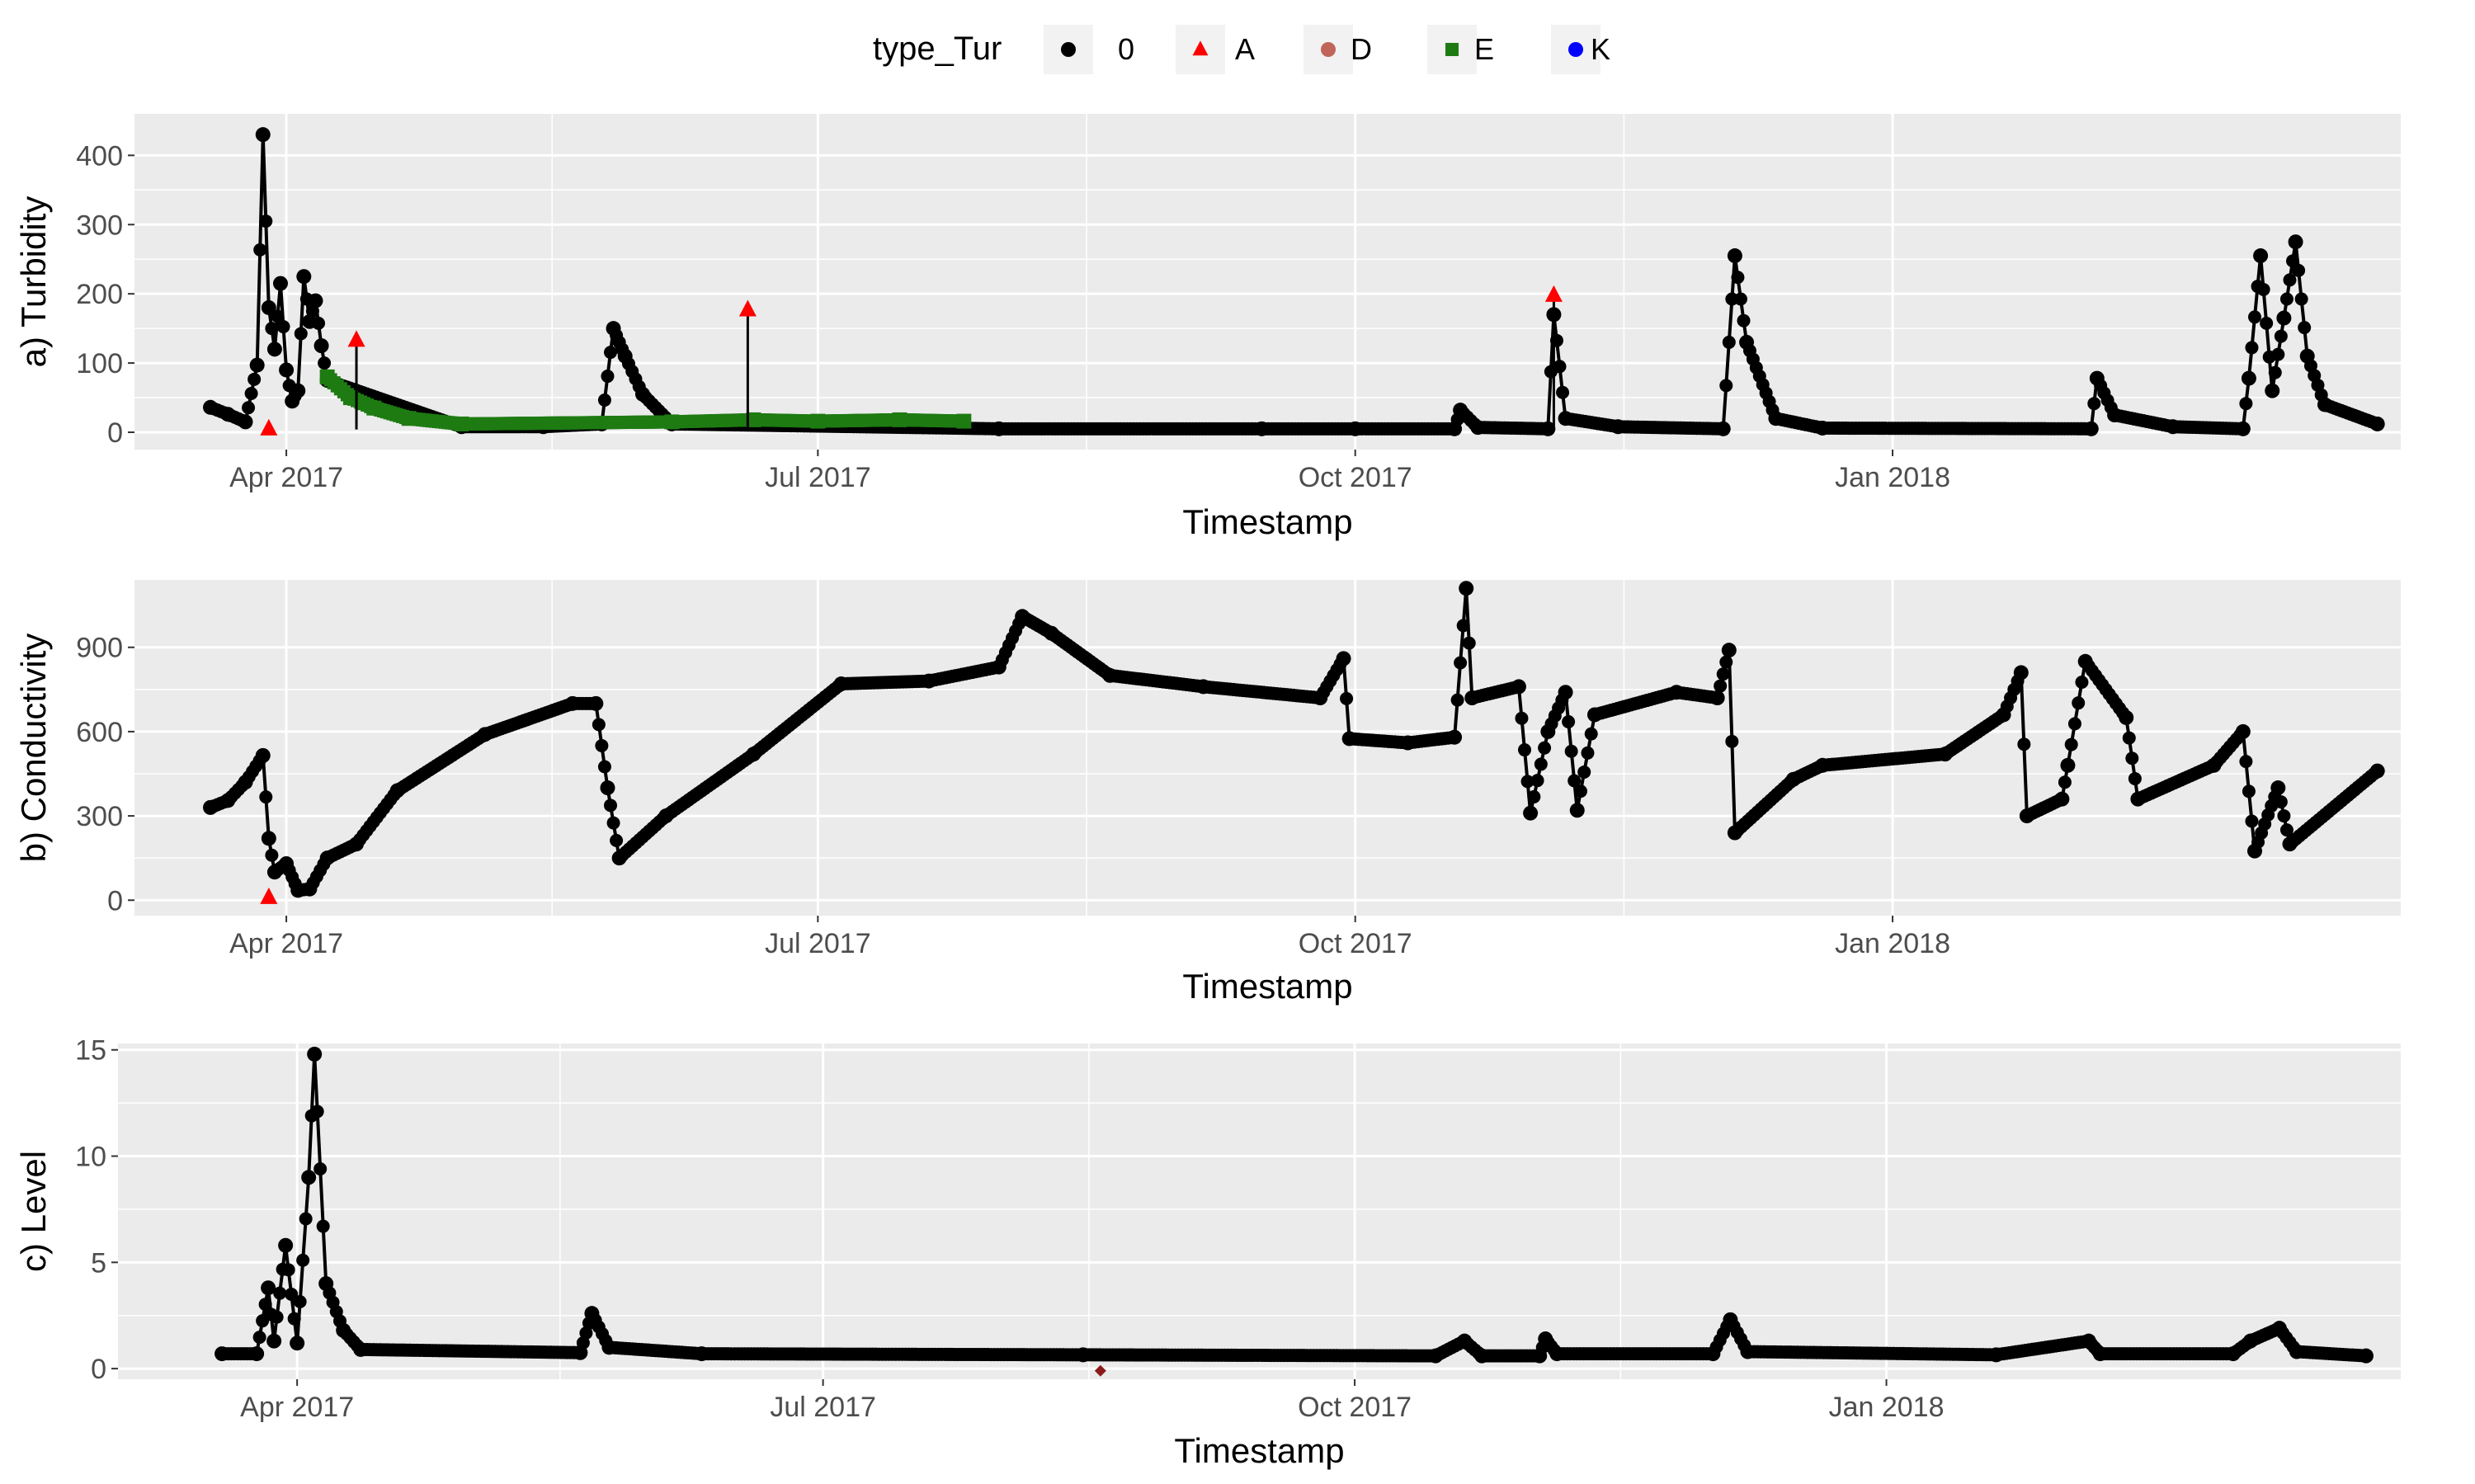 The width and height of the screenshot is (2475, 1484). Describe the element at coordinates (912, 360) in the screenshot. I see `series-A` at that location.